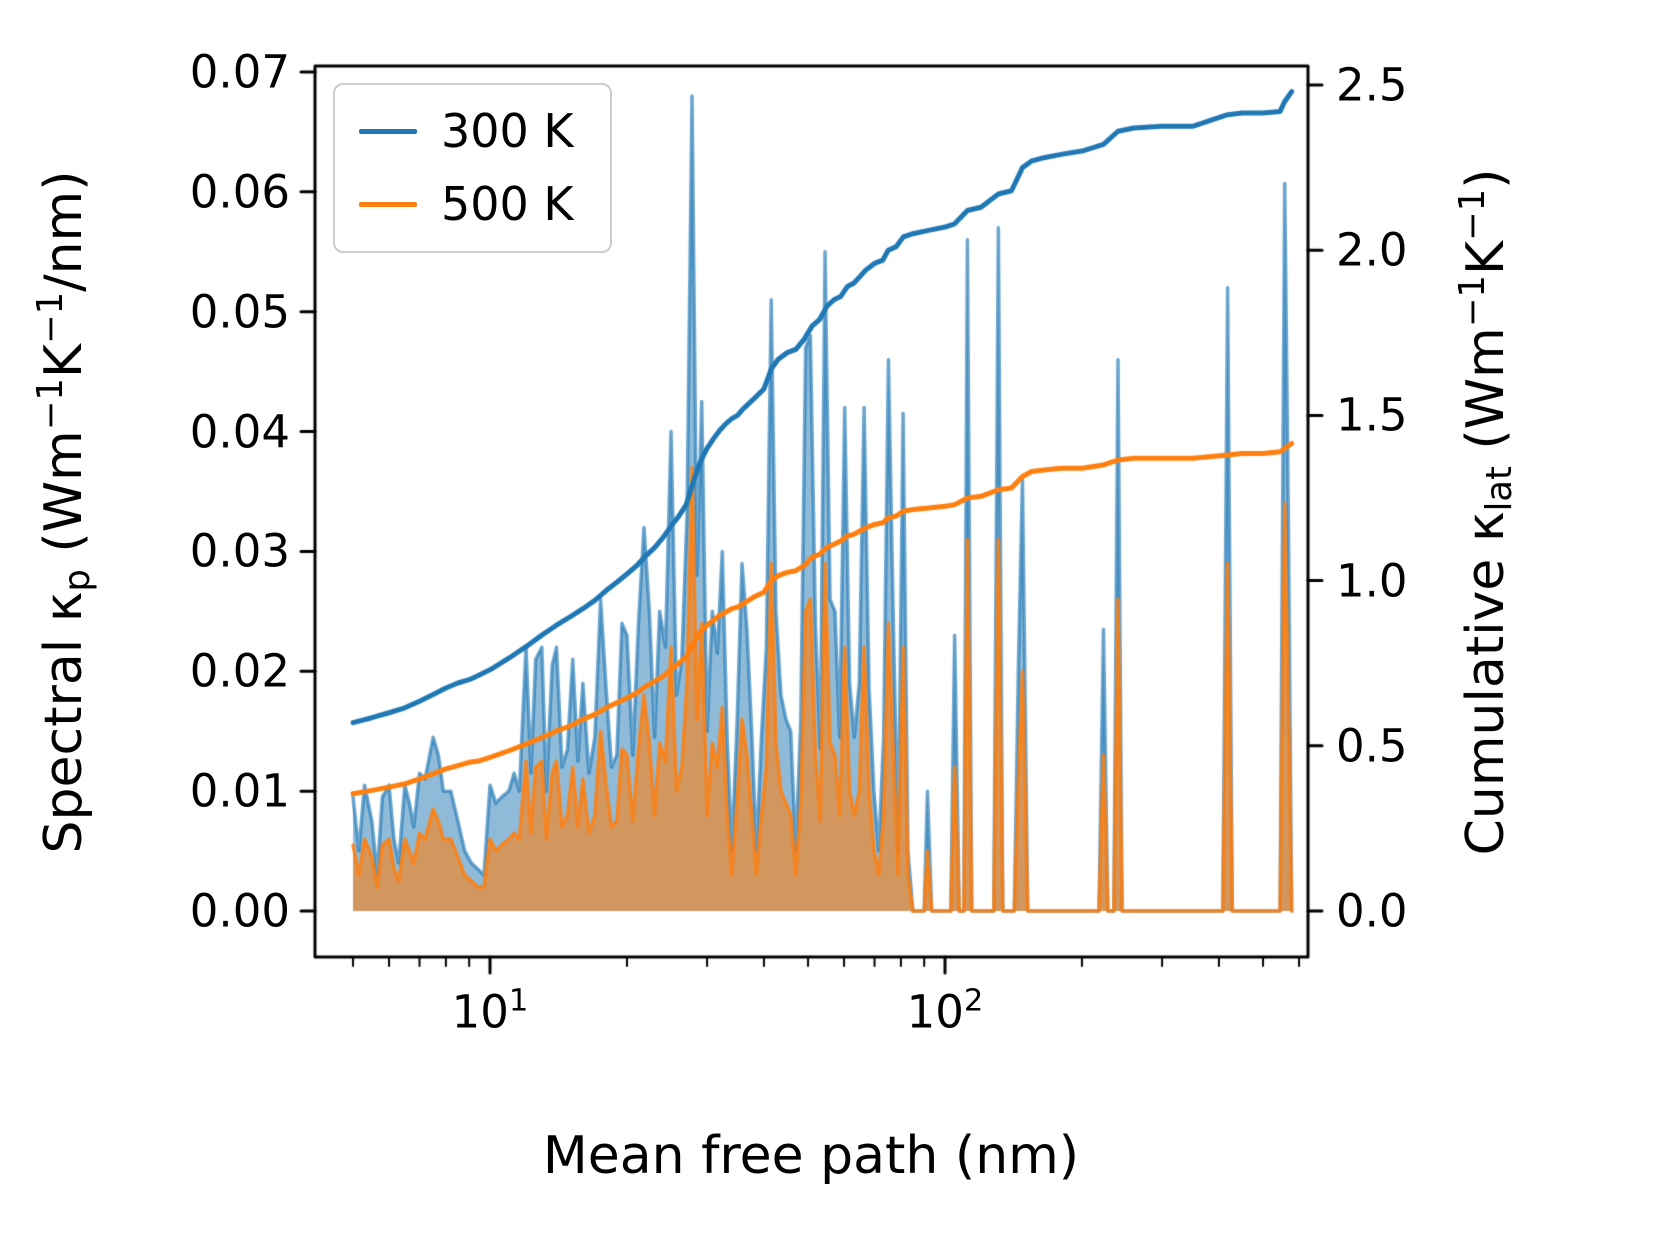 The image size is (1679, 1259). Describe the element at coordinates (239, 911) in the screenshot. I see `y-left-tick-label: 0.00` at that location.